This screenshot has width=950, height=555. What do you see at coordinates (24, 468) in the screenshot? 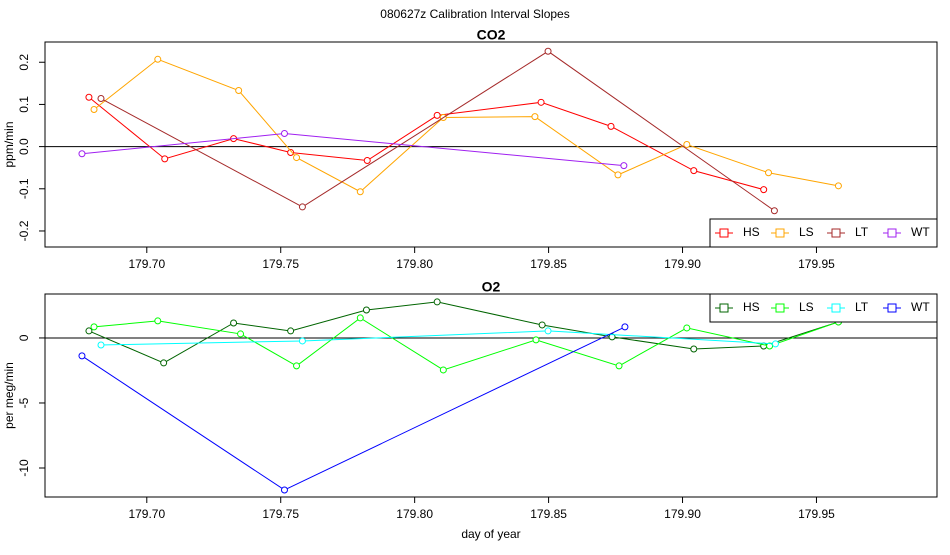
I see `y-tick-label: -10` at bounding box center [24, 468].